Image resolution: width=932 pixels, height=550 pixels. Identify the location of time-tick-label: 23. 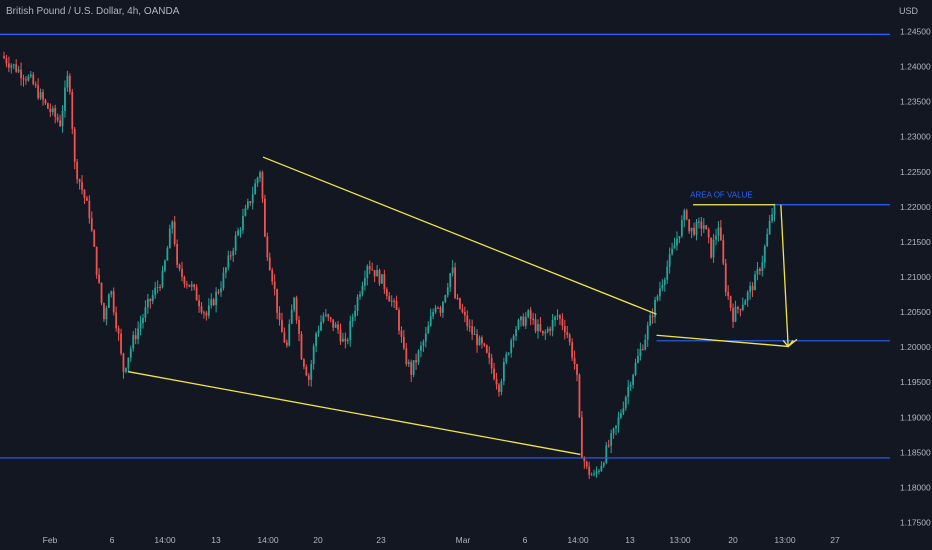
(381, 540).